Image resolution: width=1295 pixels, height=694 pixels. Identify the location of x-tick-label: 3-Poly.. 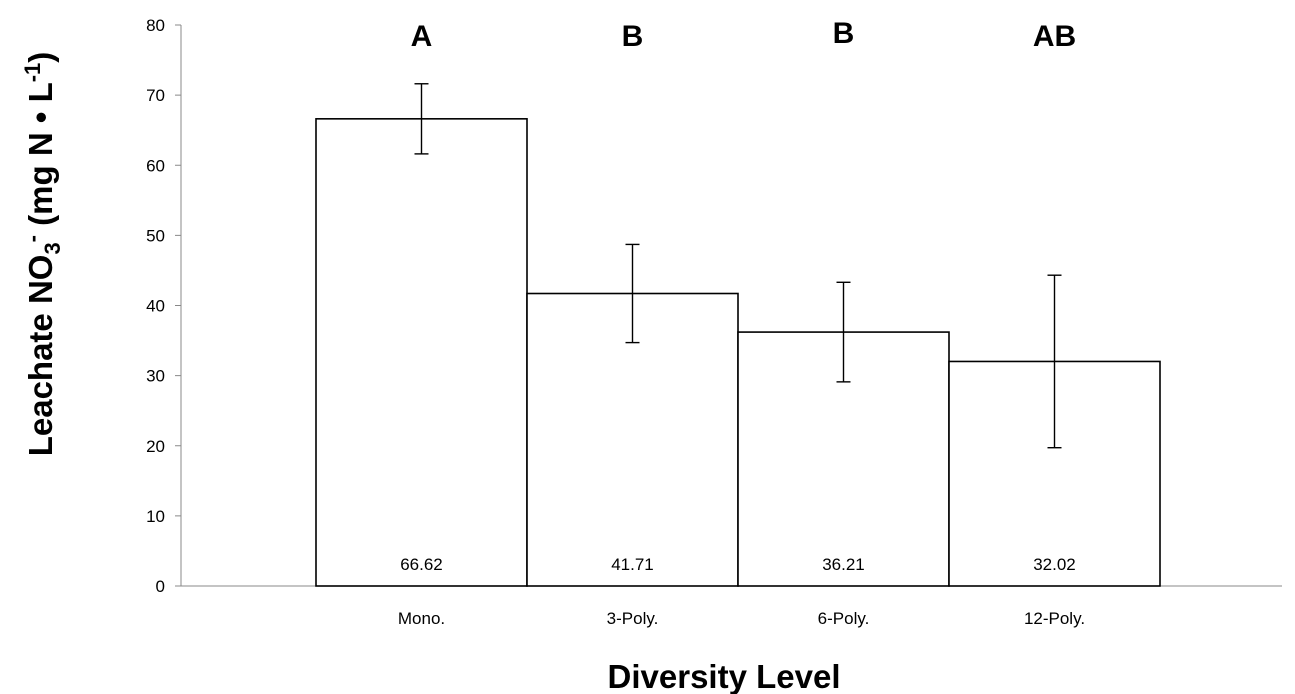
(633, 618).